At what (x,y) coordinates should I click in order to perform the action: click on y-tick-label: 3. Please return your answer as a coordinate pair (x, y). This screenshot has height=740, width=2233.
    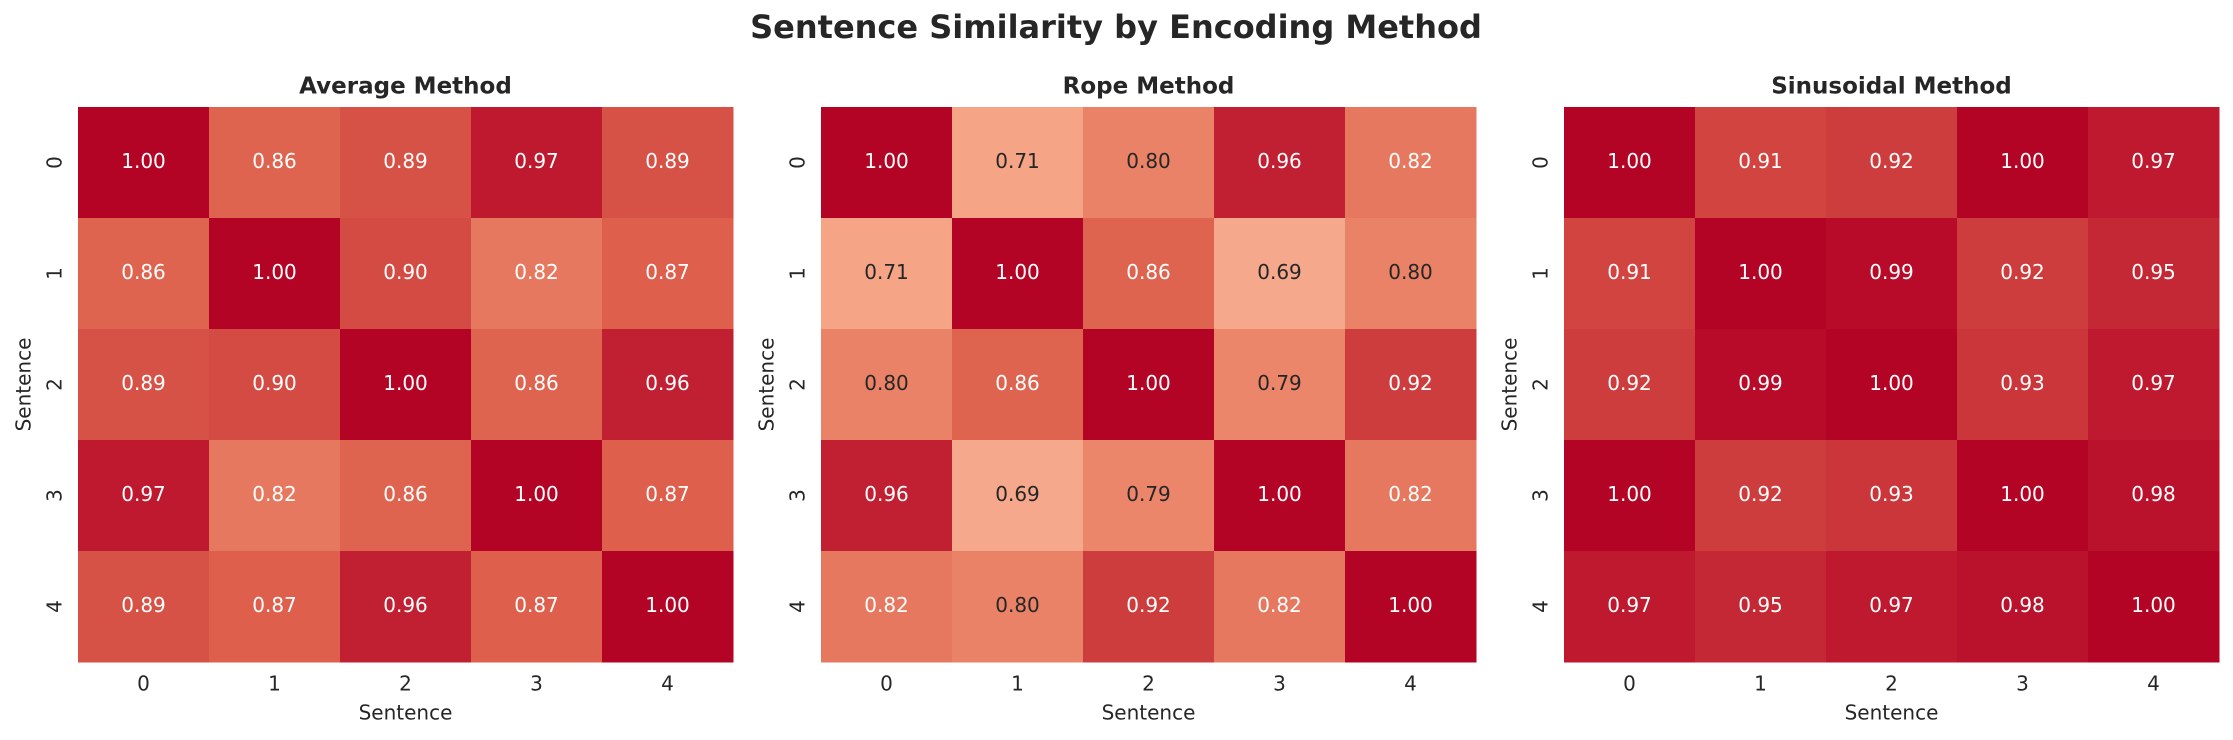
    Looking at the image, I should click on (55, 495).